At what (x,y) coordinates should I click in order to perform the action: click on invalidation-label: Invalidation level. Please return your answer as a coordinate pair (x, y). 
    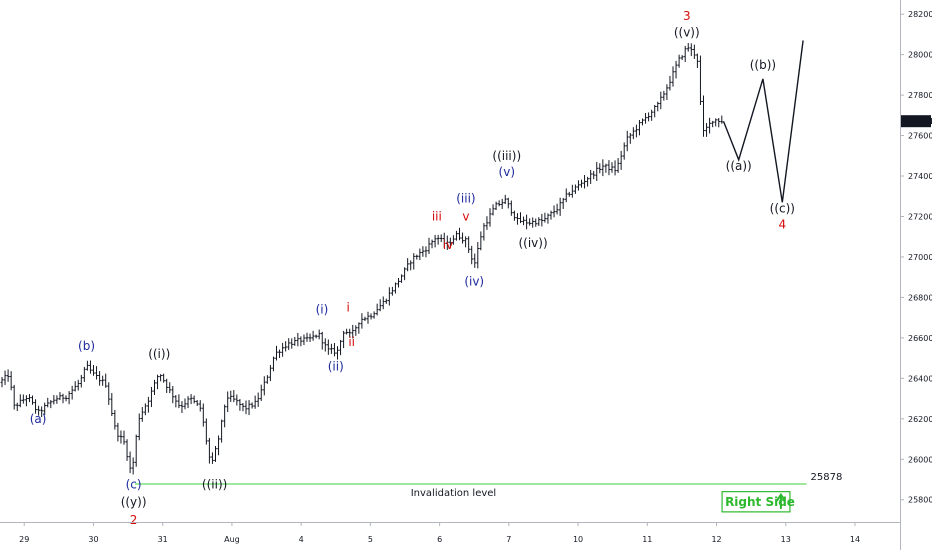
    Looking at the image, I should click on (453, 493).